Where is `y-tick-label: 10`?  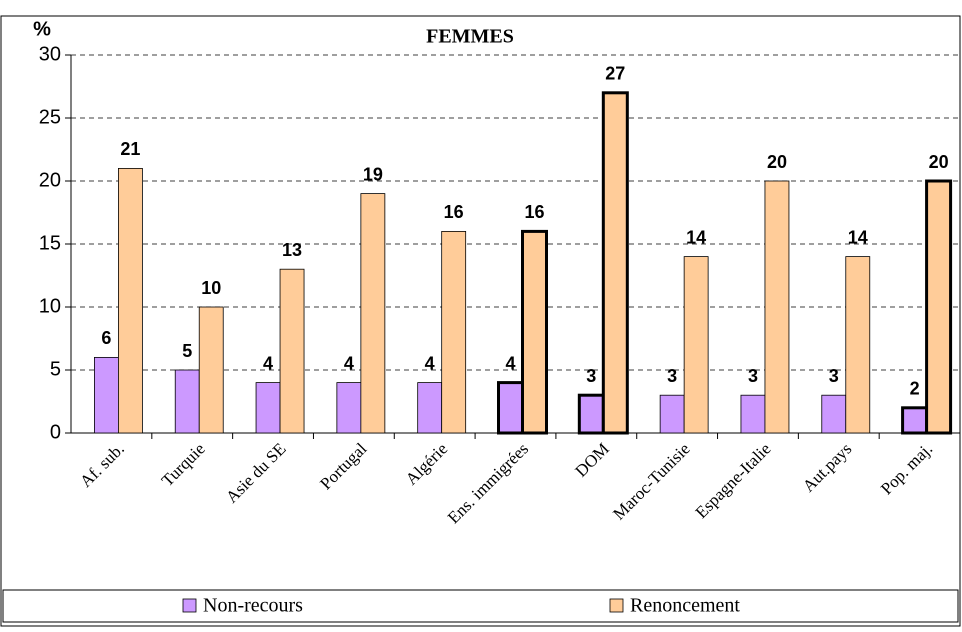
y-tick-label: 10 is located at coordinates (50, 306).